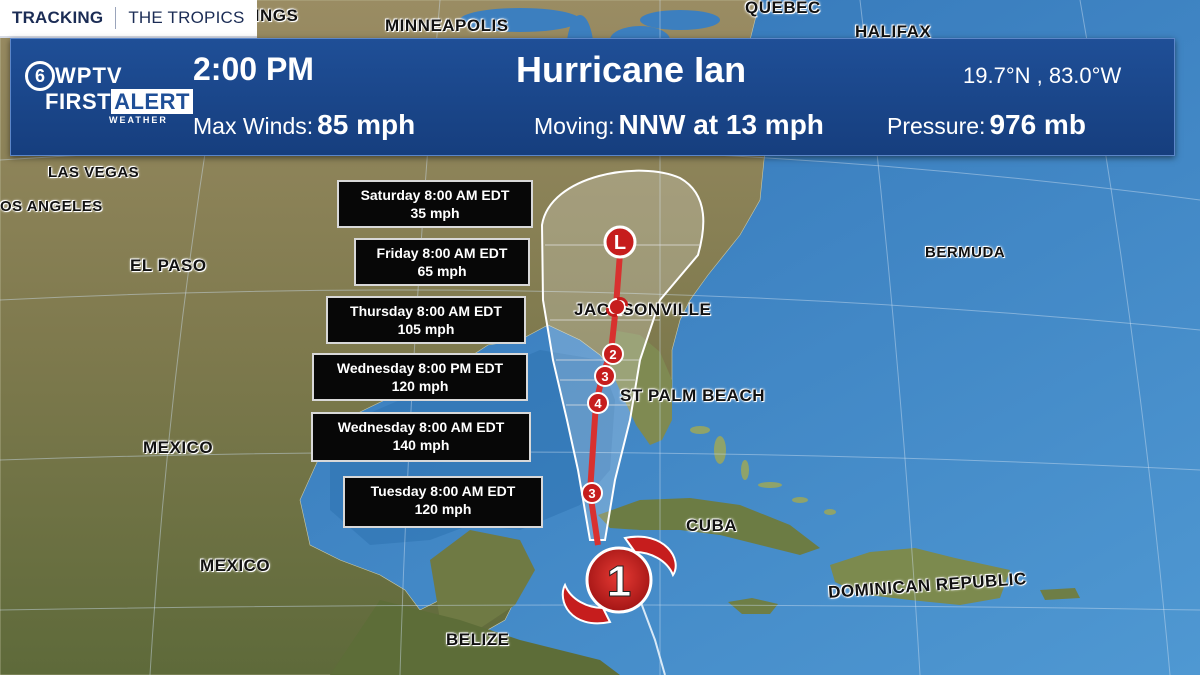 The image size is (1200, 675). I want to click on movement: Moving: NNW at 13 mph, so click(679, 125).